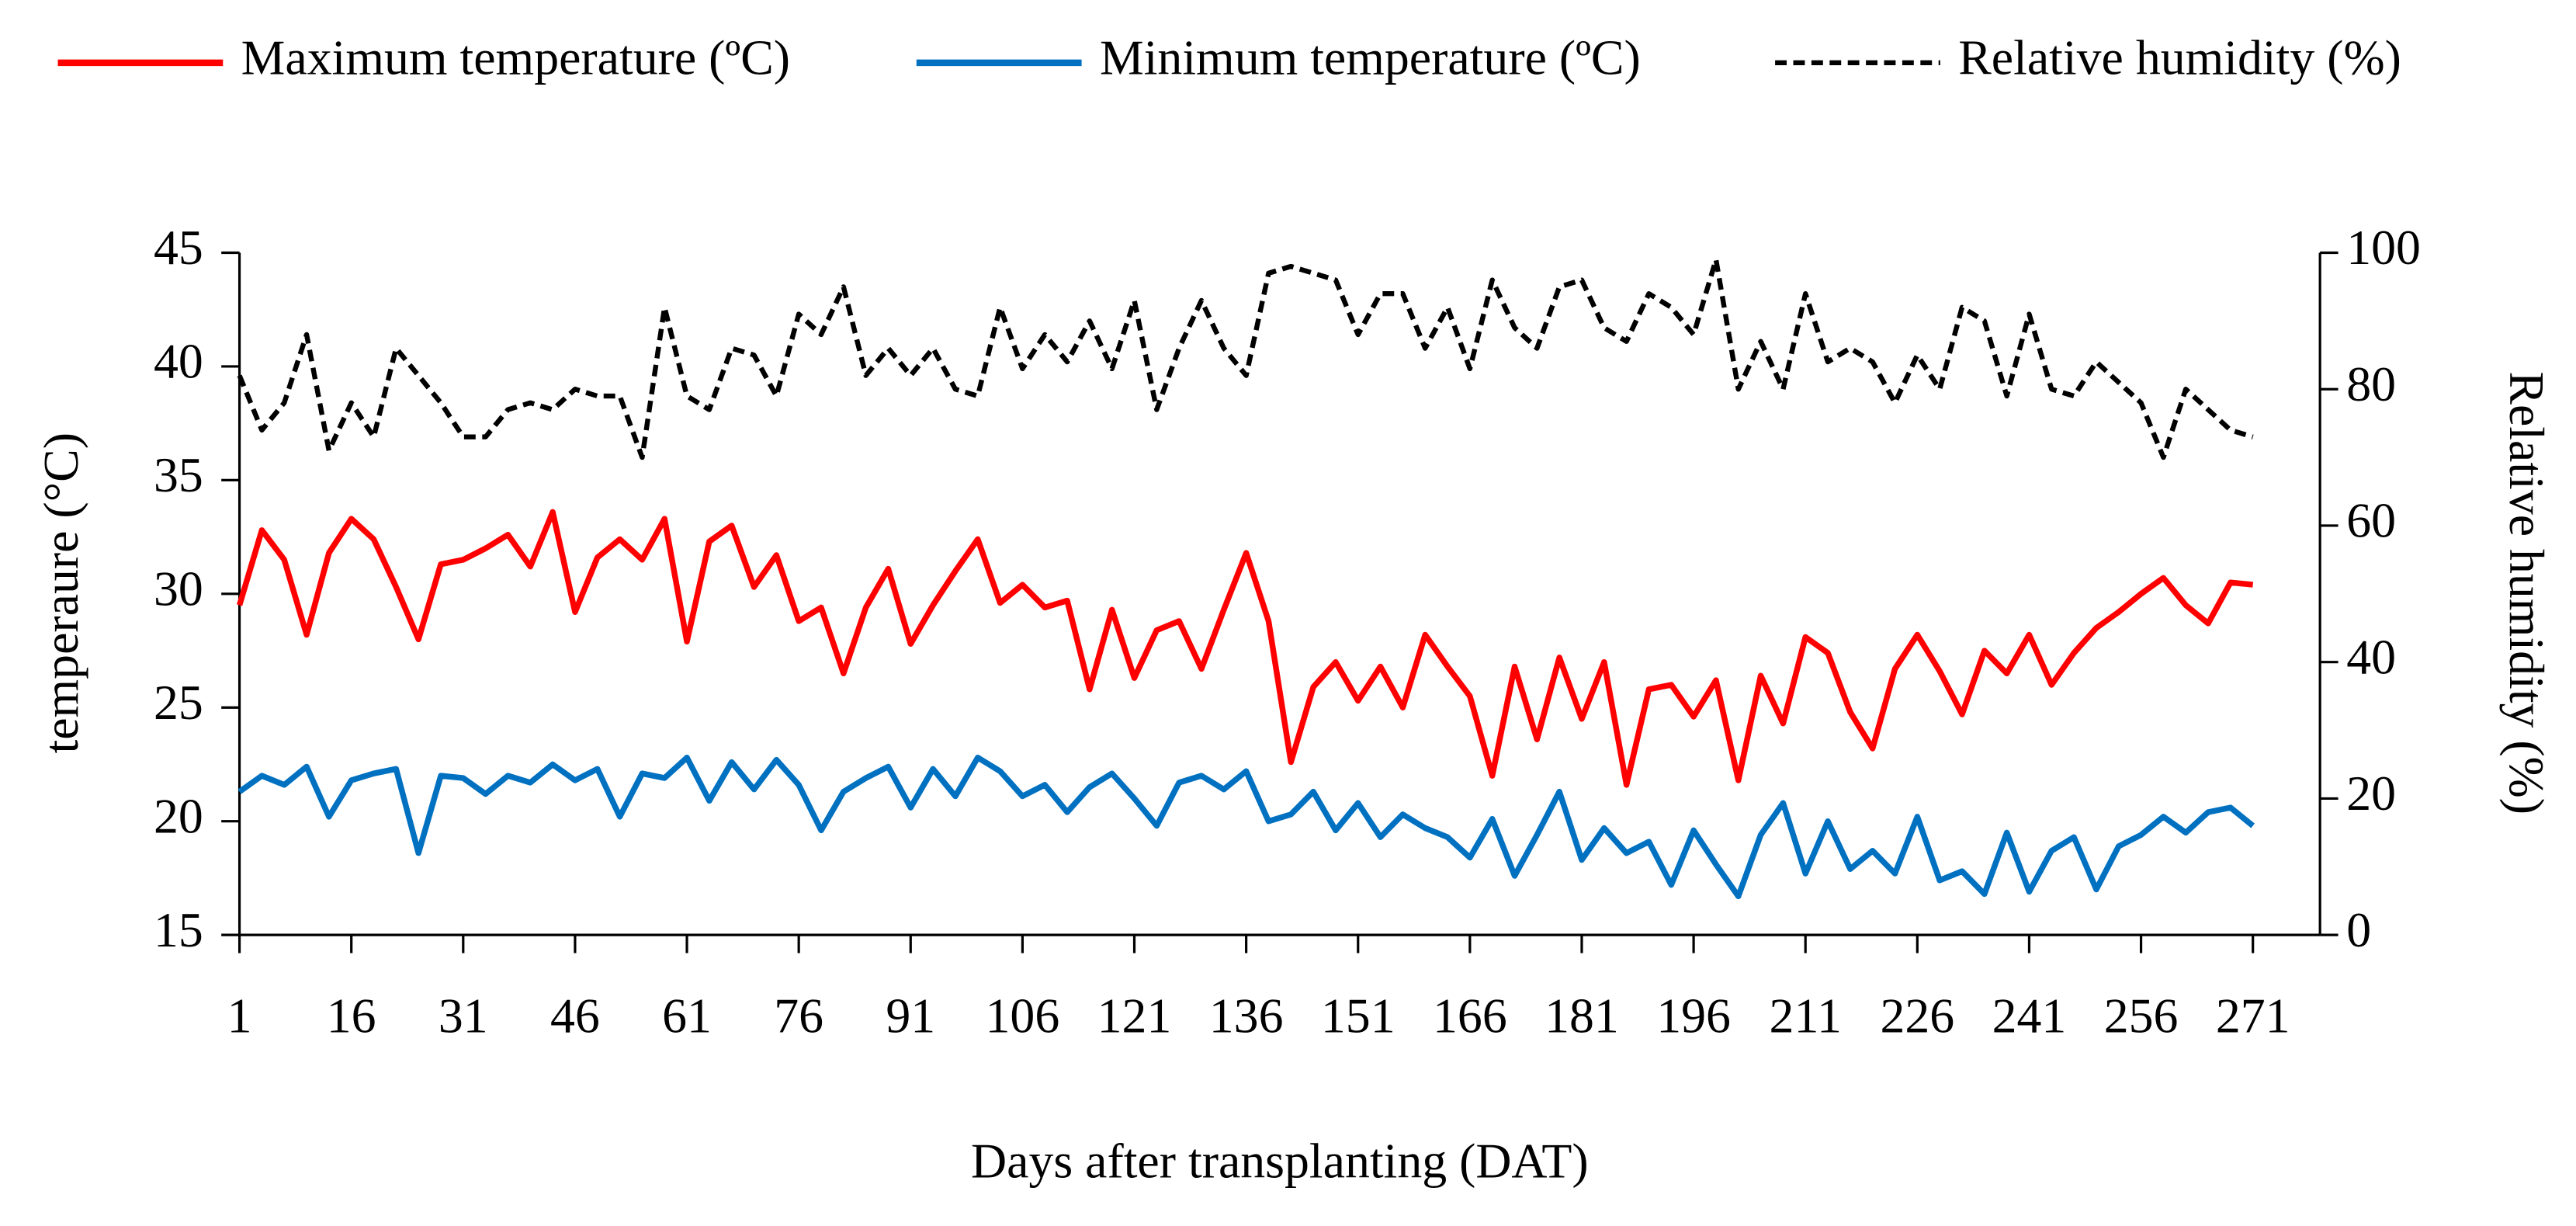 This screenshot has height=1226, width=2576. Describe the element at coordinates (2526, 592) in the screenshot. I see `y2-axis-title: Relative humidity (%)` at that location.